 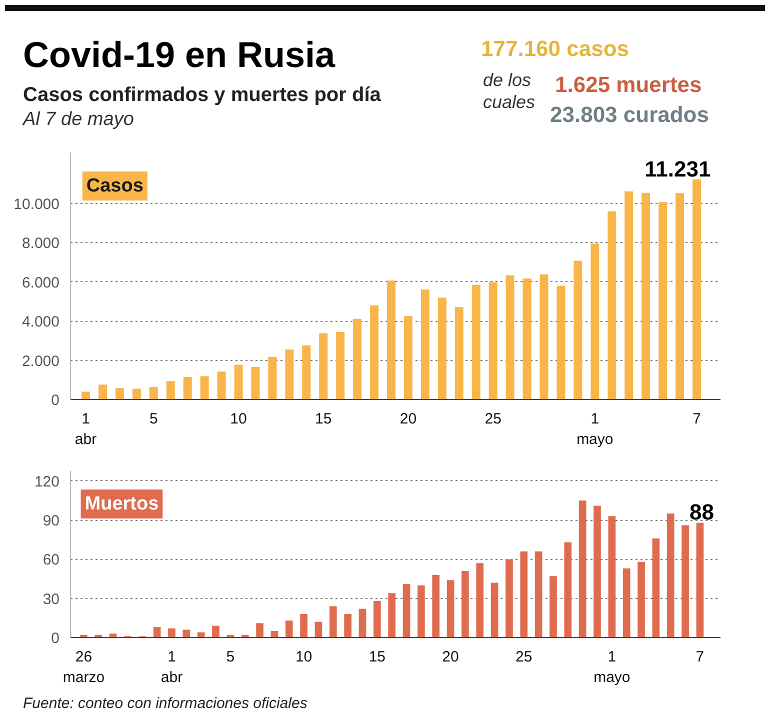 I want to click on y-tick-label: 90, so click(x=51, y=521).